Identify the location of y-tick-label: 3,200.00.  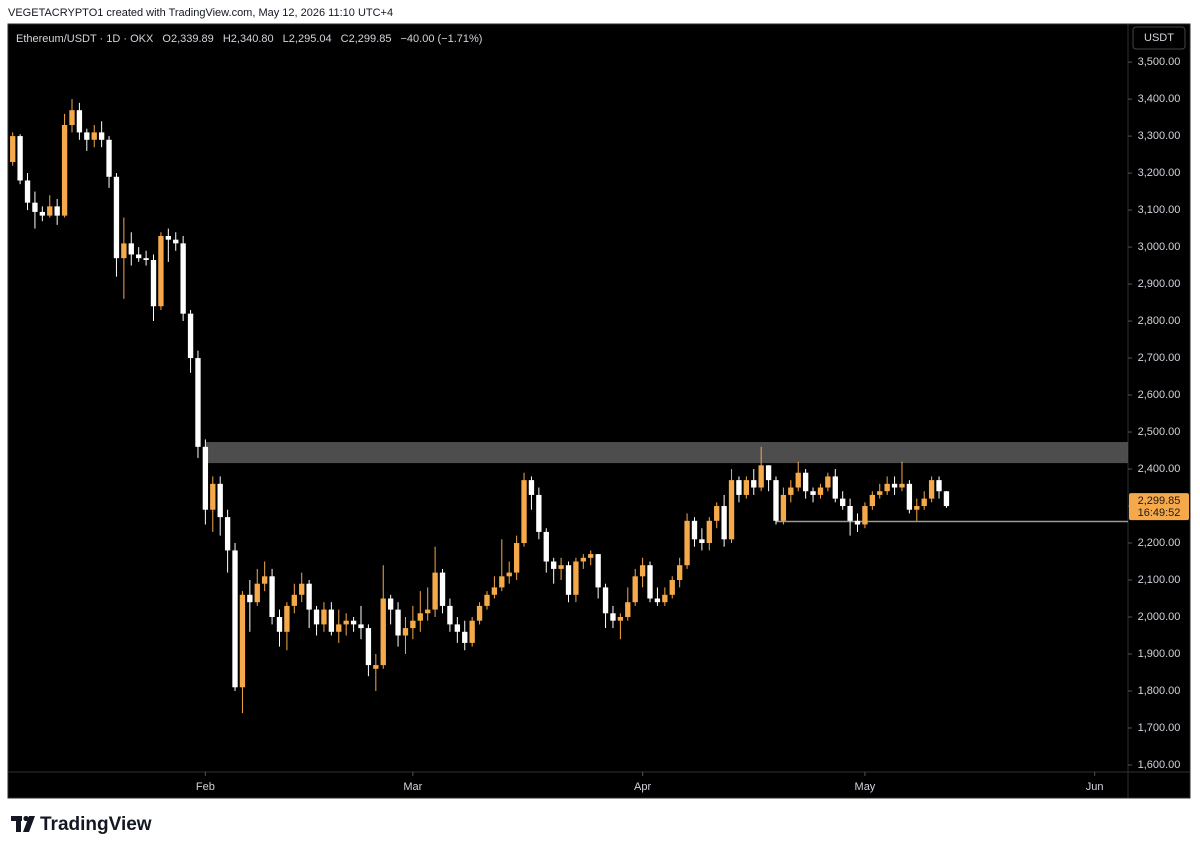
(1159, 173).